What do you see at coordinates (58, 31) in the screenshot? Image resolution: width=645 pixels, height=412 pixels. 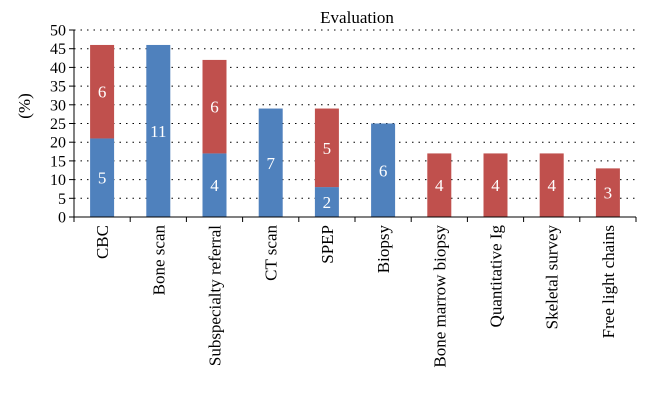 I see `y-tick-label: 50` at bounding box center [58, 31].